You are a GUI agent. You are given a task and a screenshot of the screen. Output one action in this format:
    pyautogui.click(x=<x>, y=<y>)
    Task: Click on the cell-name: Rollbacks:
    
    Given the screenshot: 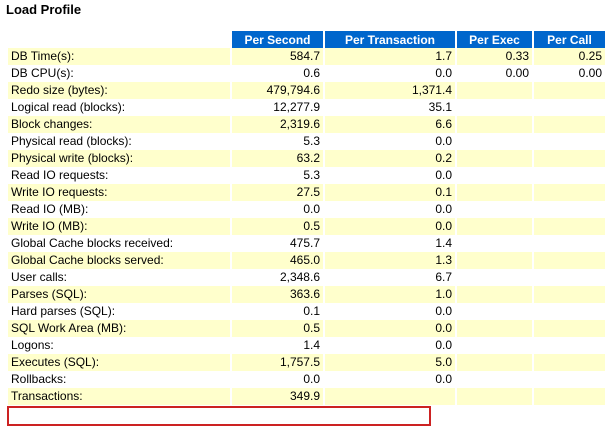 What is the action you would take?
    pyautogui.click(x=119, y=379)
    